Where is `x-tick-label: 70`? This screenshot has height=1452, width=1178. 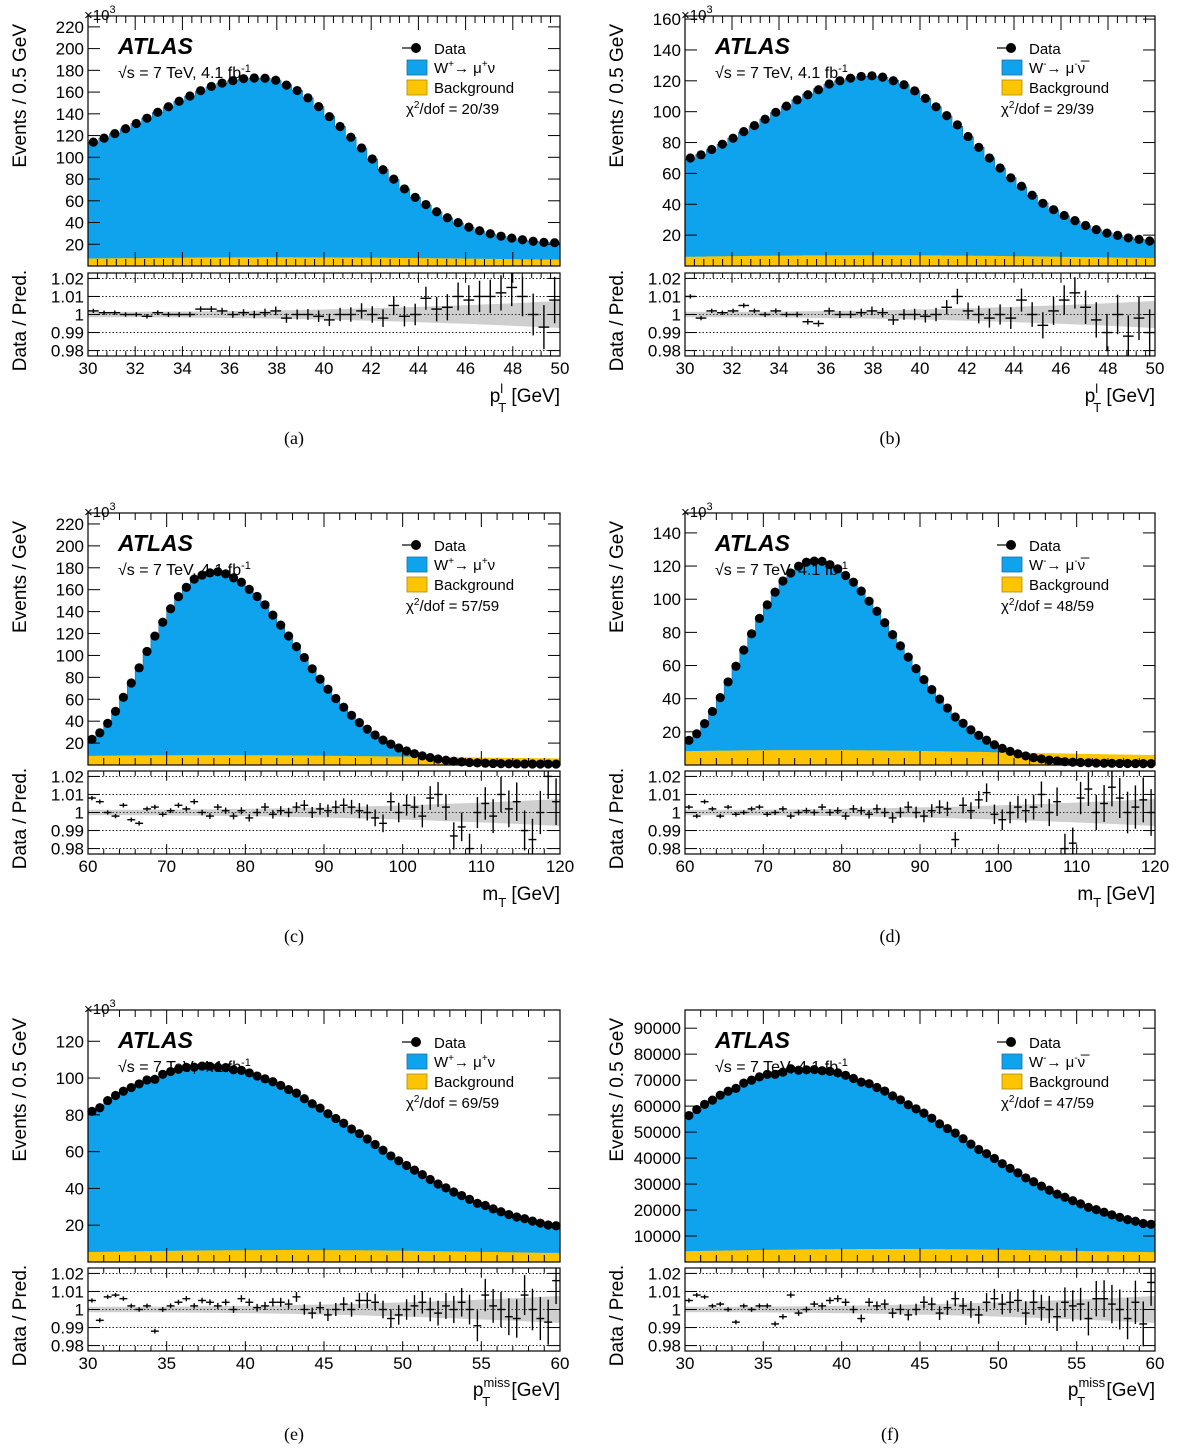 x-tick-label: 70 is located at coordinates (166, 866).